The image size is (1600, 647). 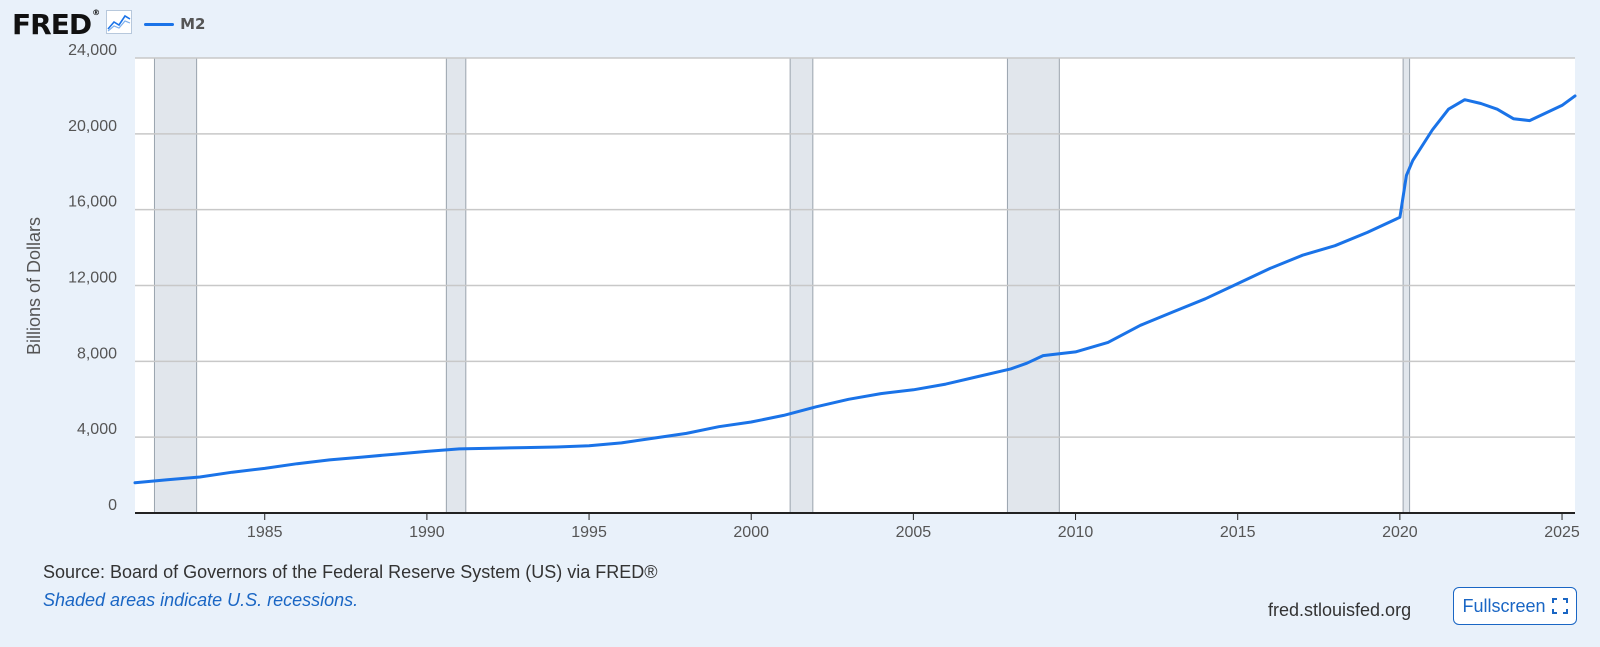 I want to click on y-tick-label: 12,000, so click(x=92, y=278).